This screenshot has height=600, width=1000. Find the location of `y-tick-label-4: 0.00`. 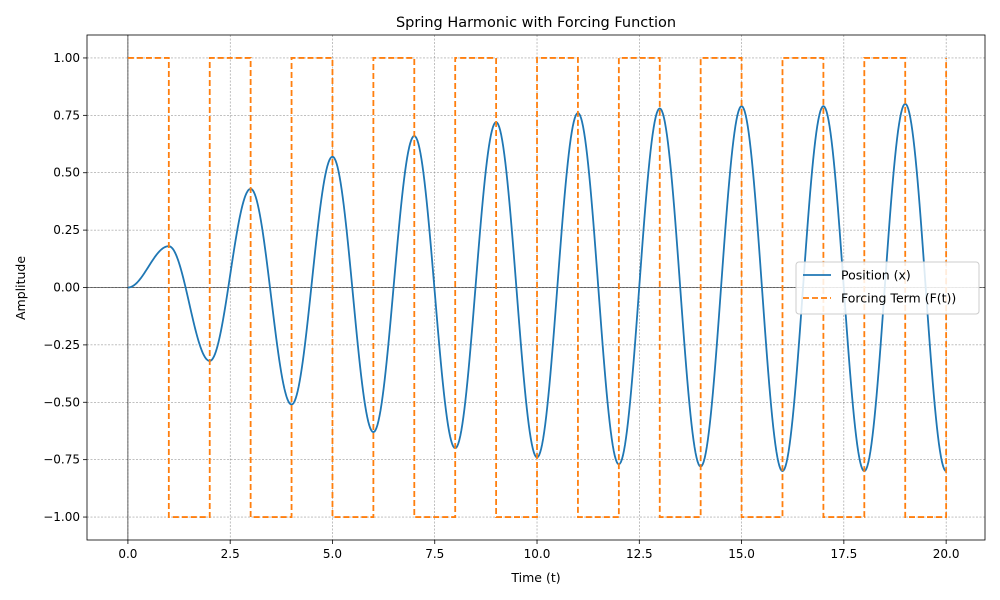

y-tick-label-4: 0.00 is located at coordinates (66, 288).